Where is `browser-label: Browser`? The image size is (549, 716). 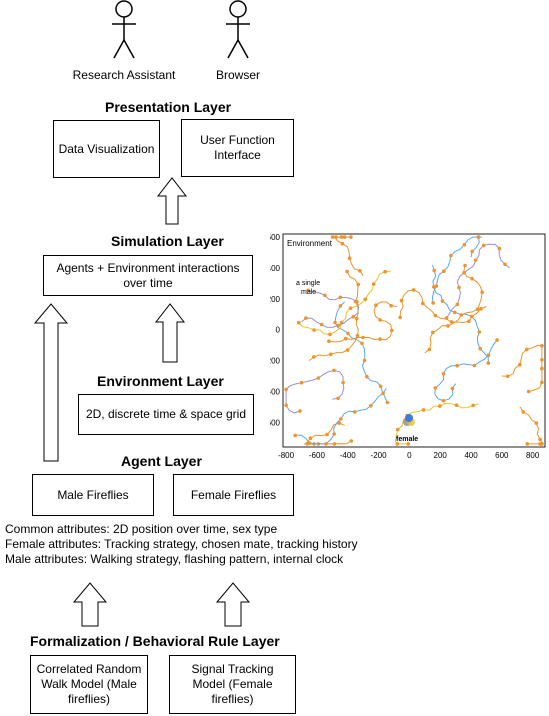
browser-label: Browser is located at coordinates (237, 75).